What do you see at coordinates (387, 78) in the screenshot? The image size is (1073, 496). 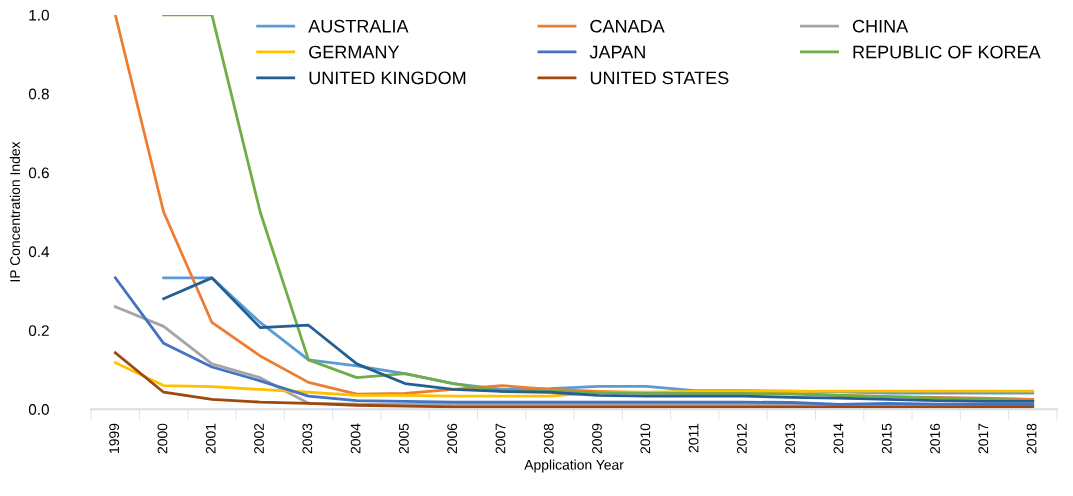 I see `legend-label: UNITED KINGDOM` at bounding box center [387, 78].